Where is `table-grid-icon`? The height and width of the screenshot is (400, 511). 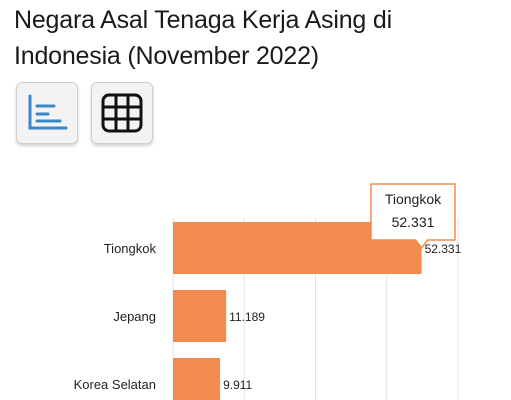 table-grid-icon is located at coordinates (122, 113).